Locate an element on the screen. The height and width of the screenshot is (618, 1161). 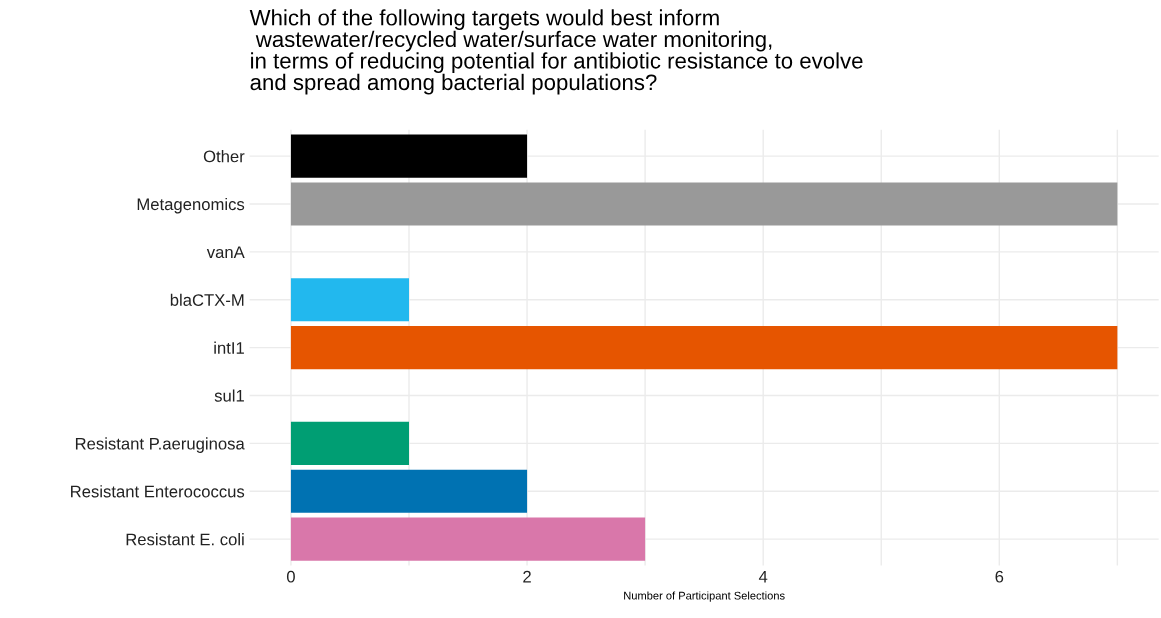
x-tick-label: 0 is located at coordinates (290, 576).